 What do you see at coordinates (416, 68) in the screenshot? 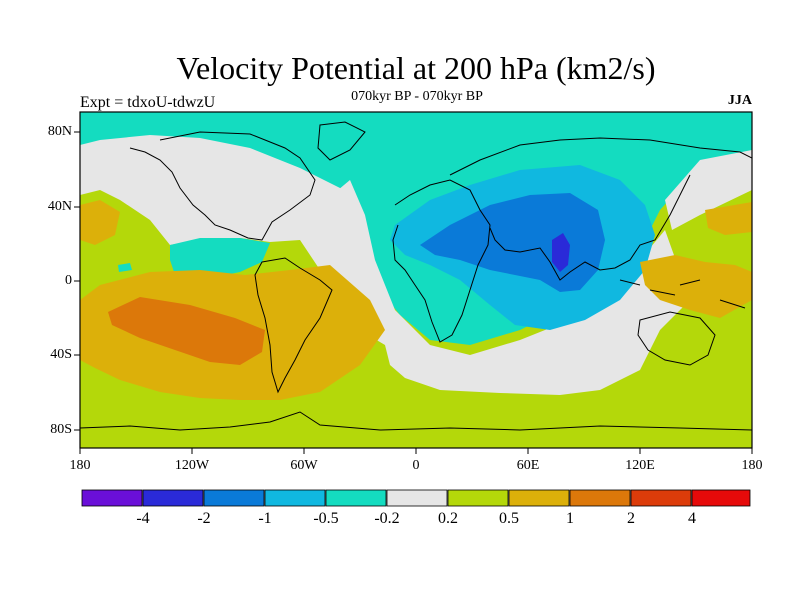
I see `plot-title: Velocity Potential at 200 hPa (km2/s)` at bounding box center [416, 68].